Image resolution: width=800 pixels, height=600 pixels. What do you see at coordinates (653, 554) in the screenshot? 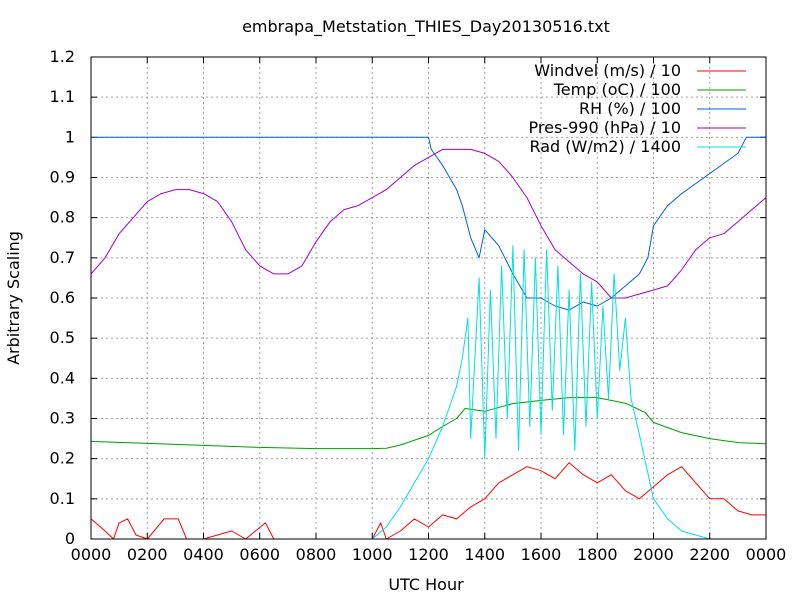
I see `x-tick-label: 2000` at bounding box center [653, 554].